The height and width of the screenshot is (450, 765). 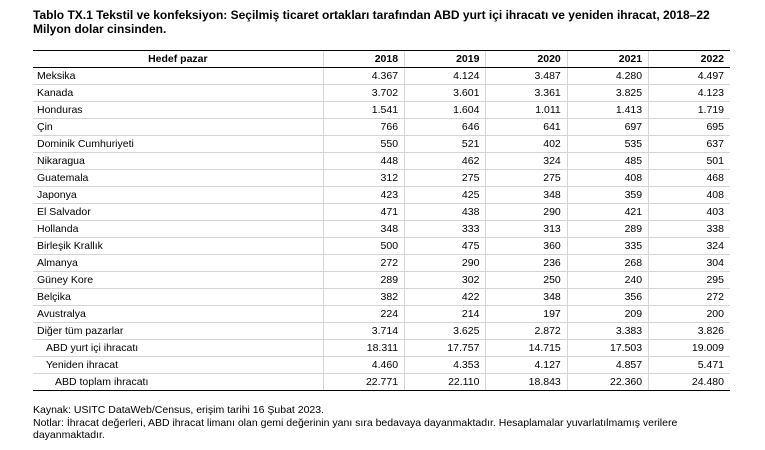 I want to click on cell-value: 3.361, so click(x=526, y=93).